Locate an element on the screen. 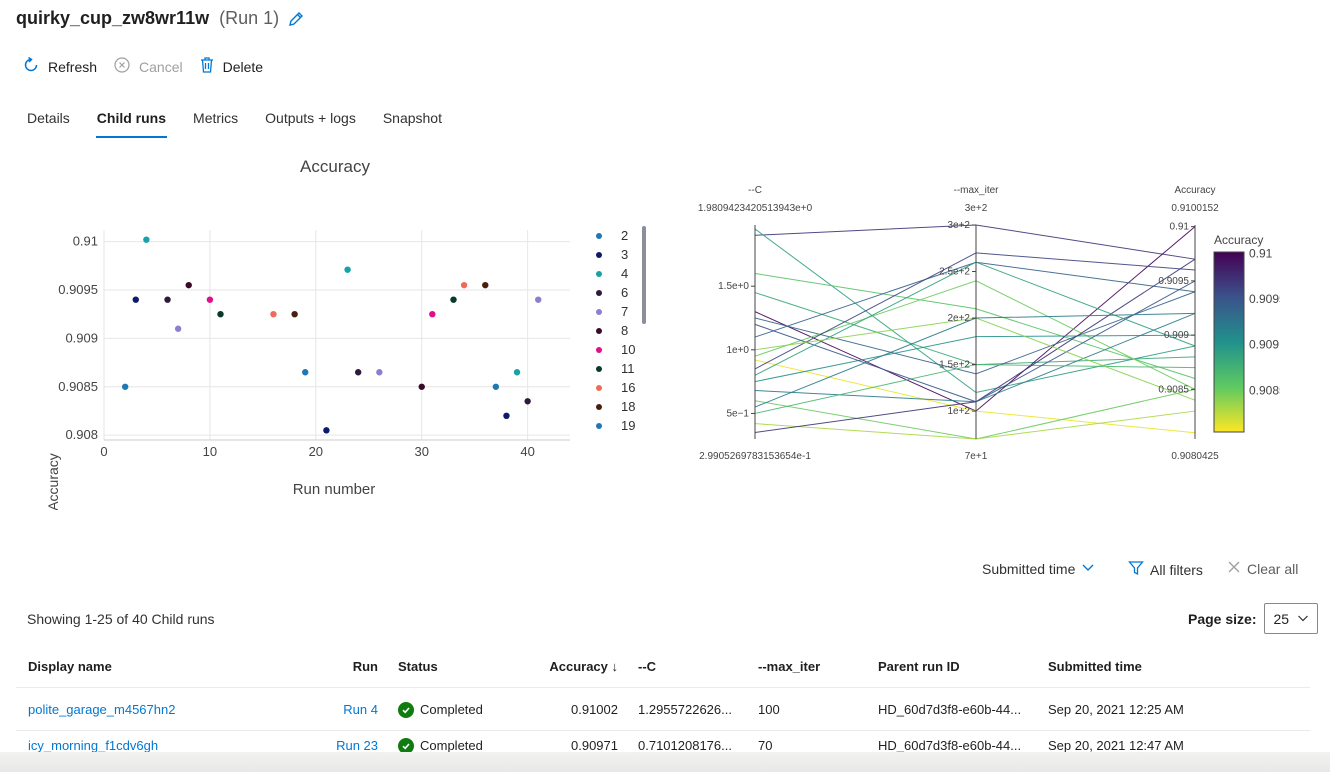  trash-icon is located at coordinates (211, 66).